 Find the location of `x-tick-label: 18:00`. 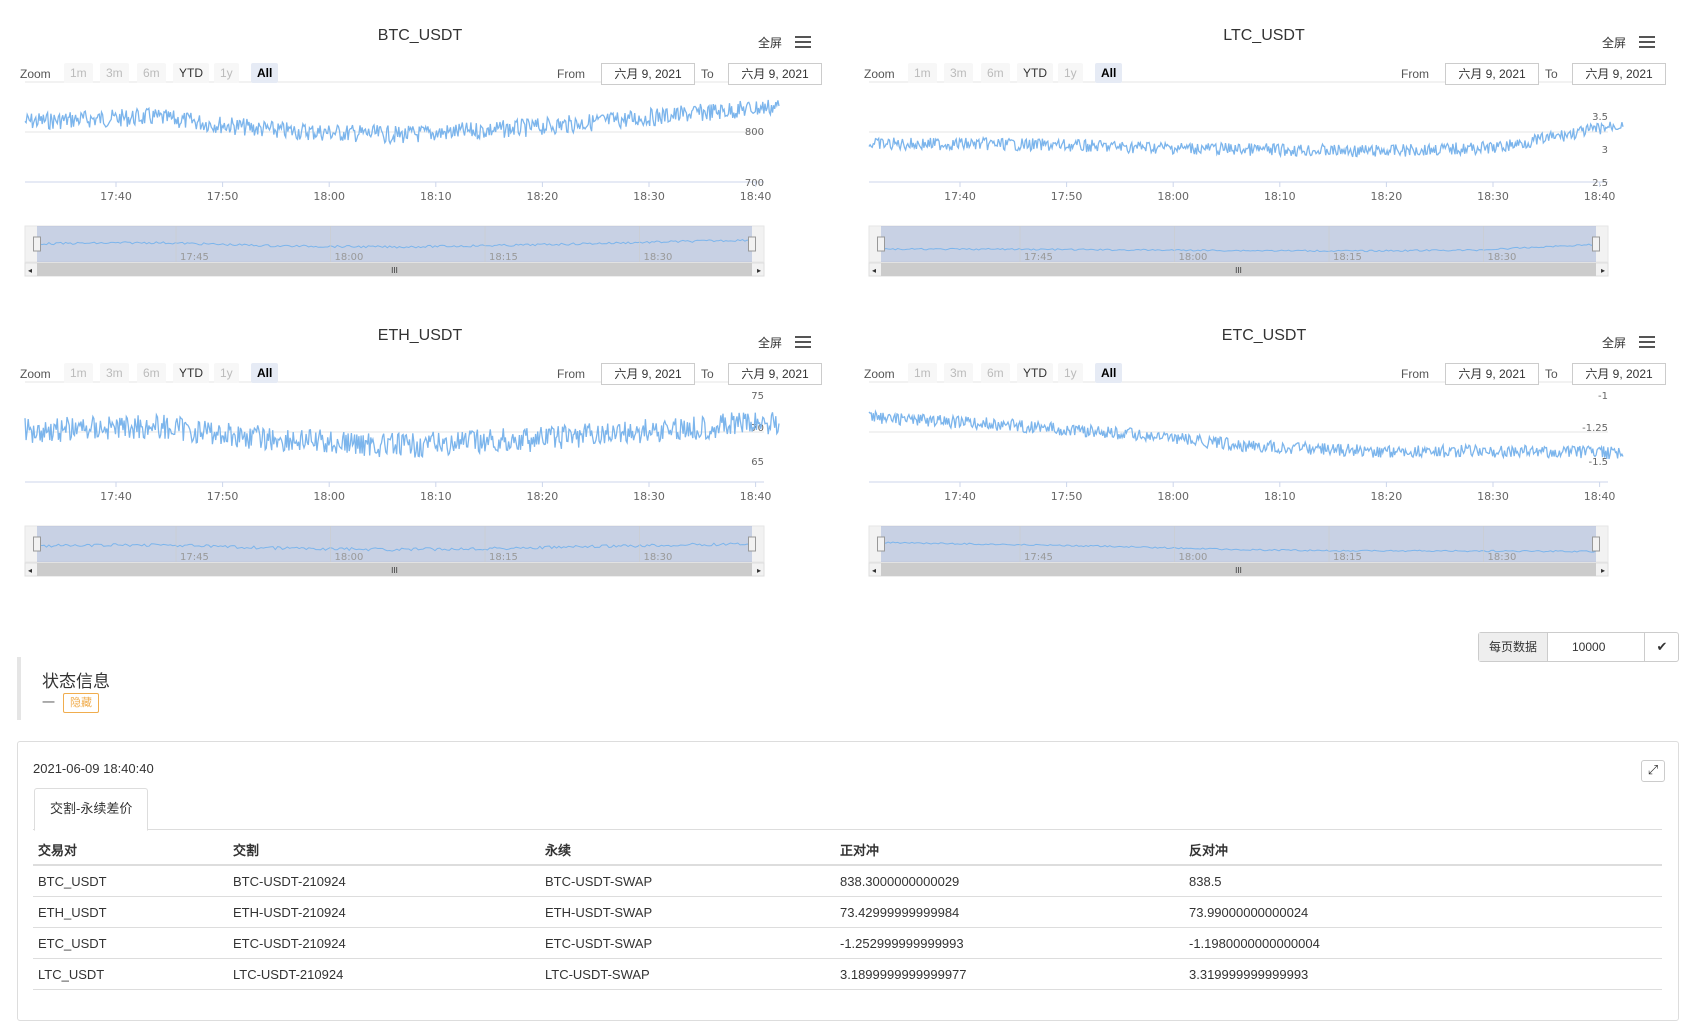

x-tick-label: 18:00 is located at coordinates (1173, 196).